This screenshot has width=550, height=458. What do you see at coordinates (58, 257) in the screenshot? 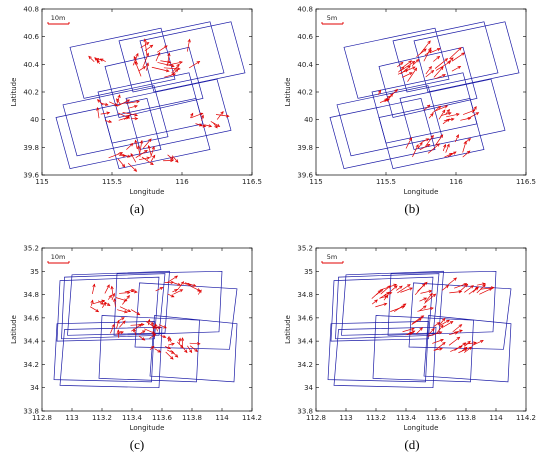
I see `scale-label: 10m` at bounding box center [58, 257].